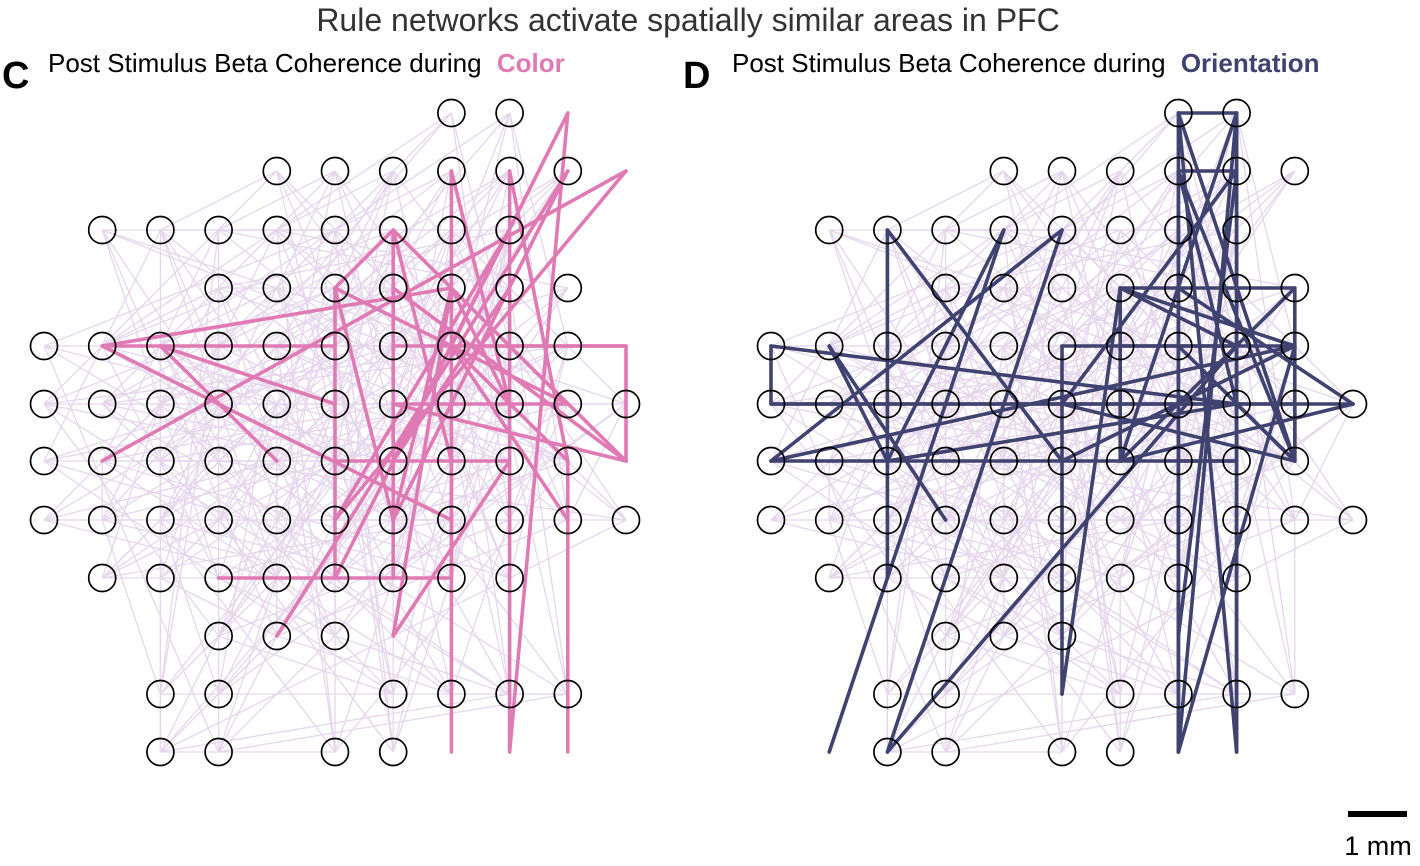 The image size is (1420, 866). I want to click on rule-label-orientation: Orientation, so click(1250, 63).